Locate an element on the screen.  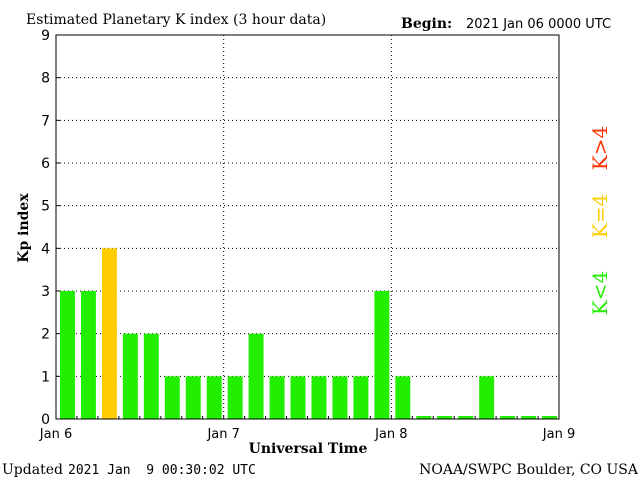
updated-value: 2021 Jan 9 00:30:02 UTC is located at coordinates (162, 470).